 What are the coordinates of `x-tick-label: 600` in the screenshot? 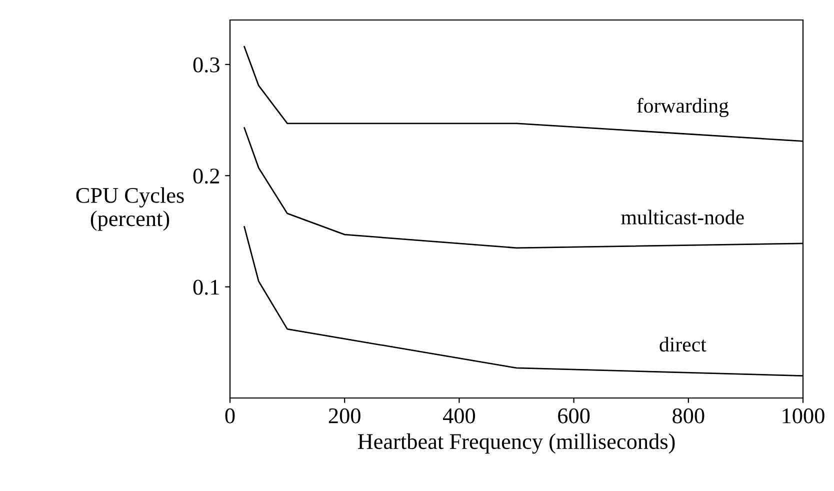 It's located at (574, 416).